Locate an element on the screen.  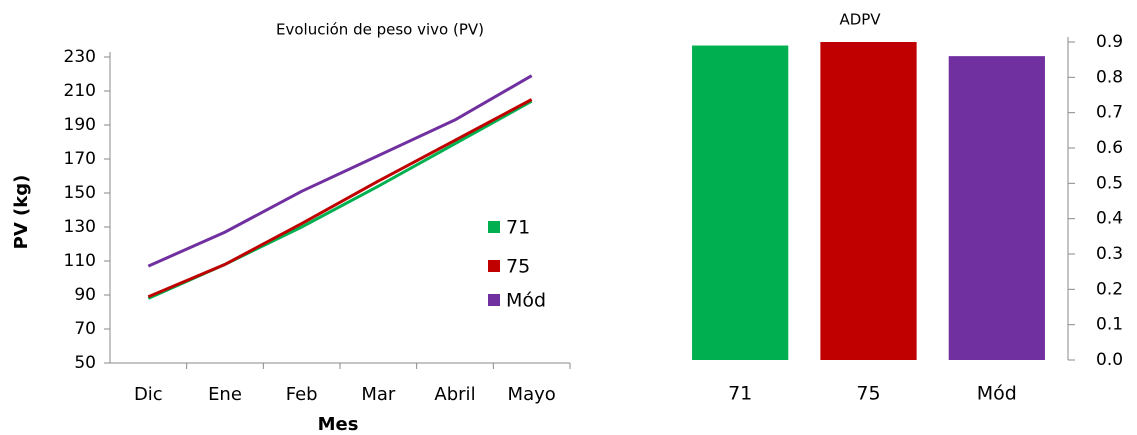
y-tick-label: 0.9 is located at coordinates (1109, 42).